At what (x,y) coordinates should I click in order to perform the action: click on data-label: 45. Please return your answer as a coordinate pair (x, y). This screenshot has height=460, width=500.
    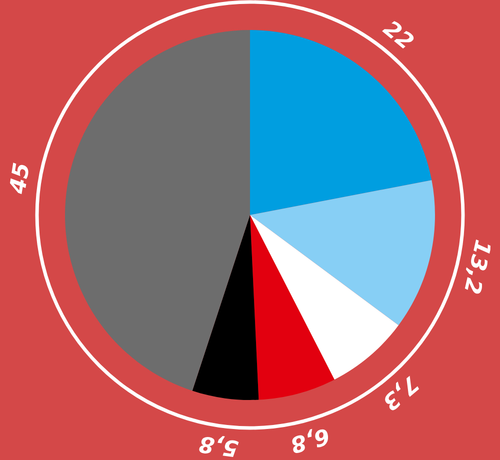
    Looking at the image, I should click on (19, 178).